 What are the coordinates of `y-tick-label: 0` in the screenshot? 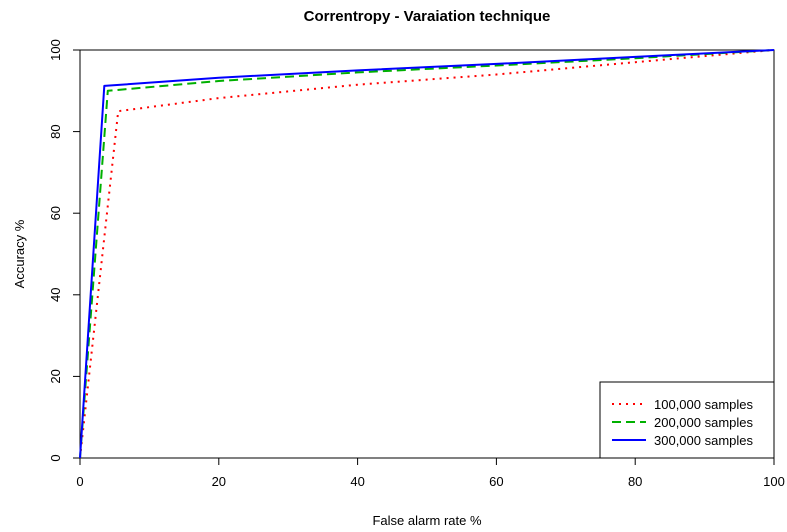 It's located at (55, 457).